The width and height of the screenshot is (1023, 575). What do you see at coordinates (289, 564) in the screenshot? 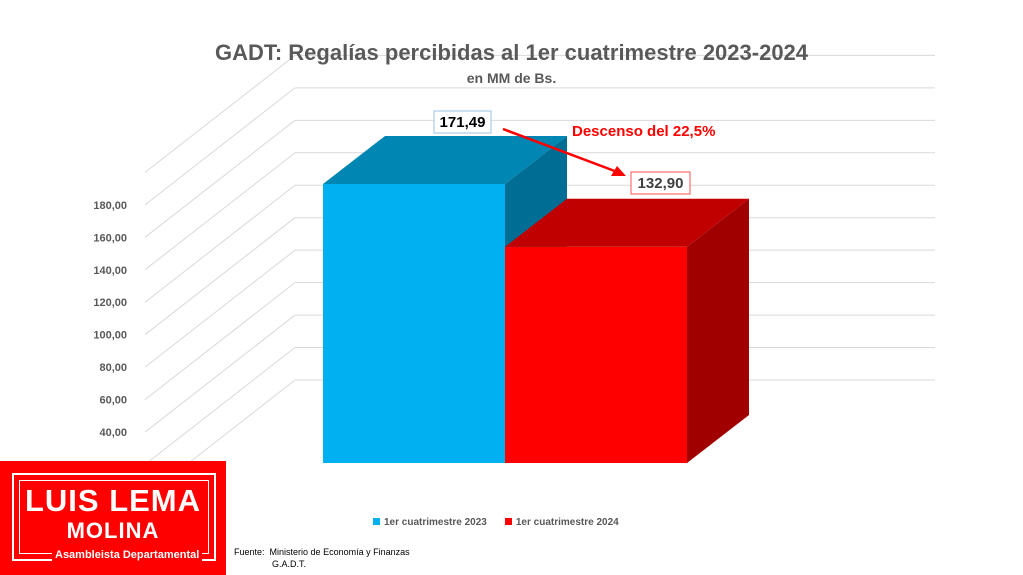
I see `source-line2: G.A.D.T.` at bounding box center [289, 564].